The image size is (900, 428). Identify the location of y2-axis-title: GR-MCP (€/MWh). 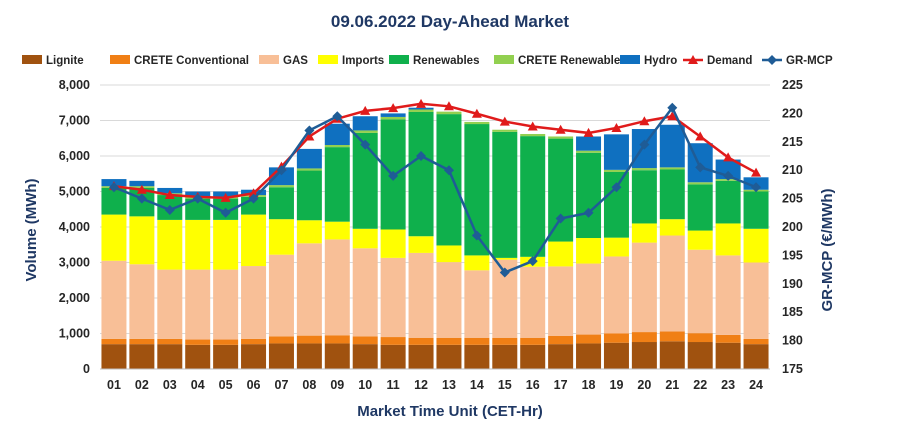
(827, 249).